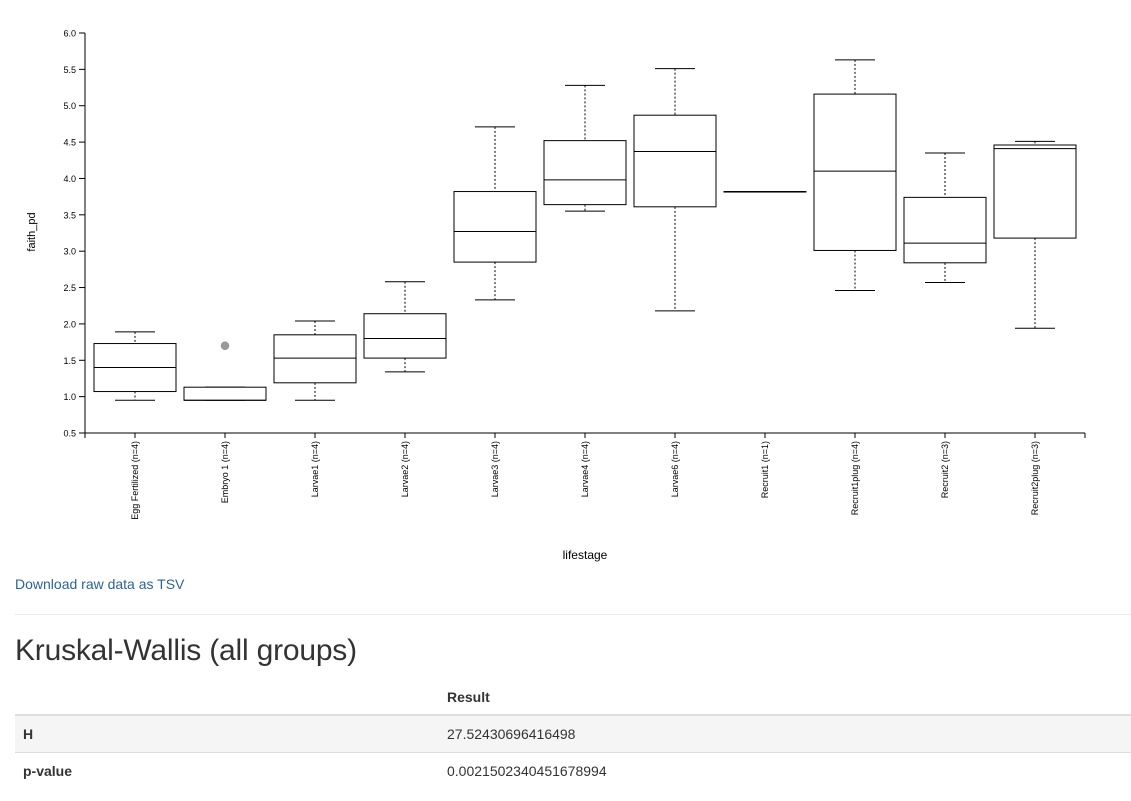 The image size is (1131, 801). What do you see at coordinates (405, 469) in the screenshot?
I see `x-tick-label: Larvae2 (n=4)` at bounding box center [405, 469].